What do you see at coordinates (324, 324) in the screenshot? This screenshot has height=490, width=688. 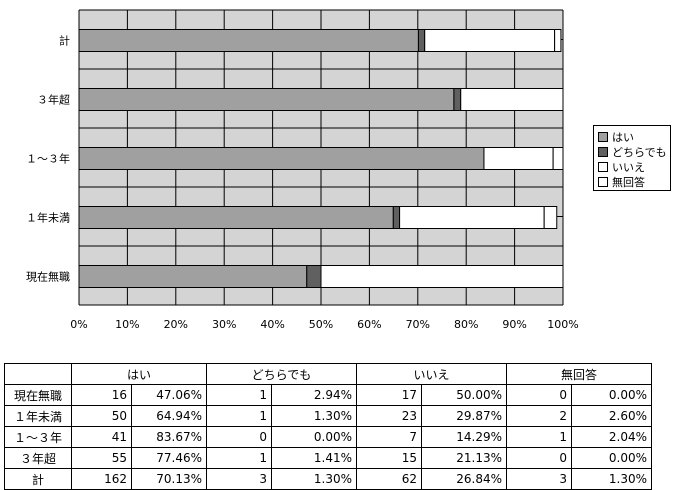 I see `x-tick-labels: 0% 10% 20% 30% 40% 50% 60% 70% 80% 90% 100%` at bounding box center [324, 324].